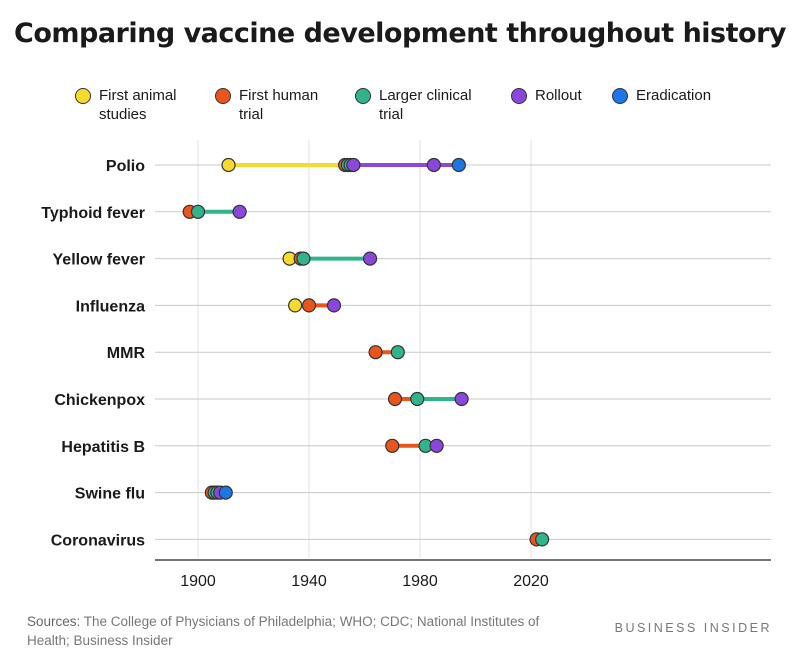 This screenshot has width=800, height=659. I want to click on brand-logo: BUSINESS INSIDER, so click(693, 628).